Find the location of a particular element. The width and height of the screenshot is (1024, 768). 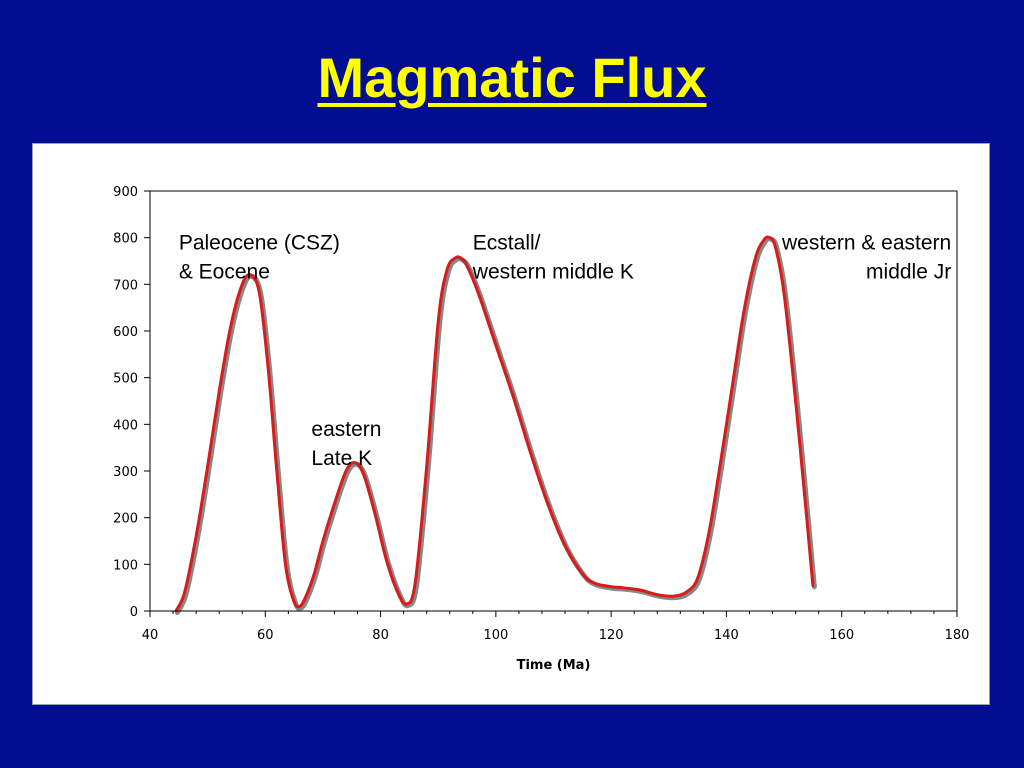

x-tick-label: 40 is located at coordinates (150, 635).